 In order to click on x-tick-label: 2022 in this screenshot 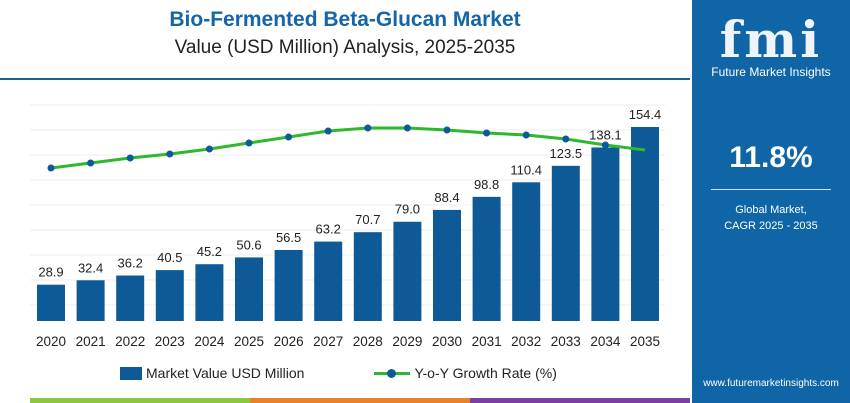, I will do `click(130, 341)`.